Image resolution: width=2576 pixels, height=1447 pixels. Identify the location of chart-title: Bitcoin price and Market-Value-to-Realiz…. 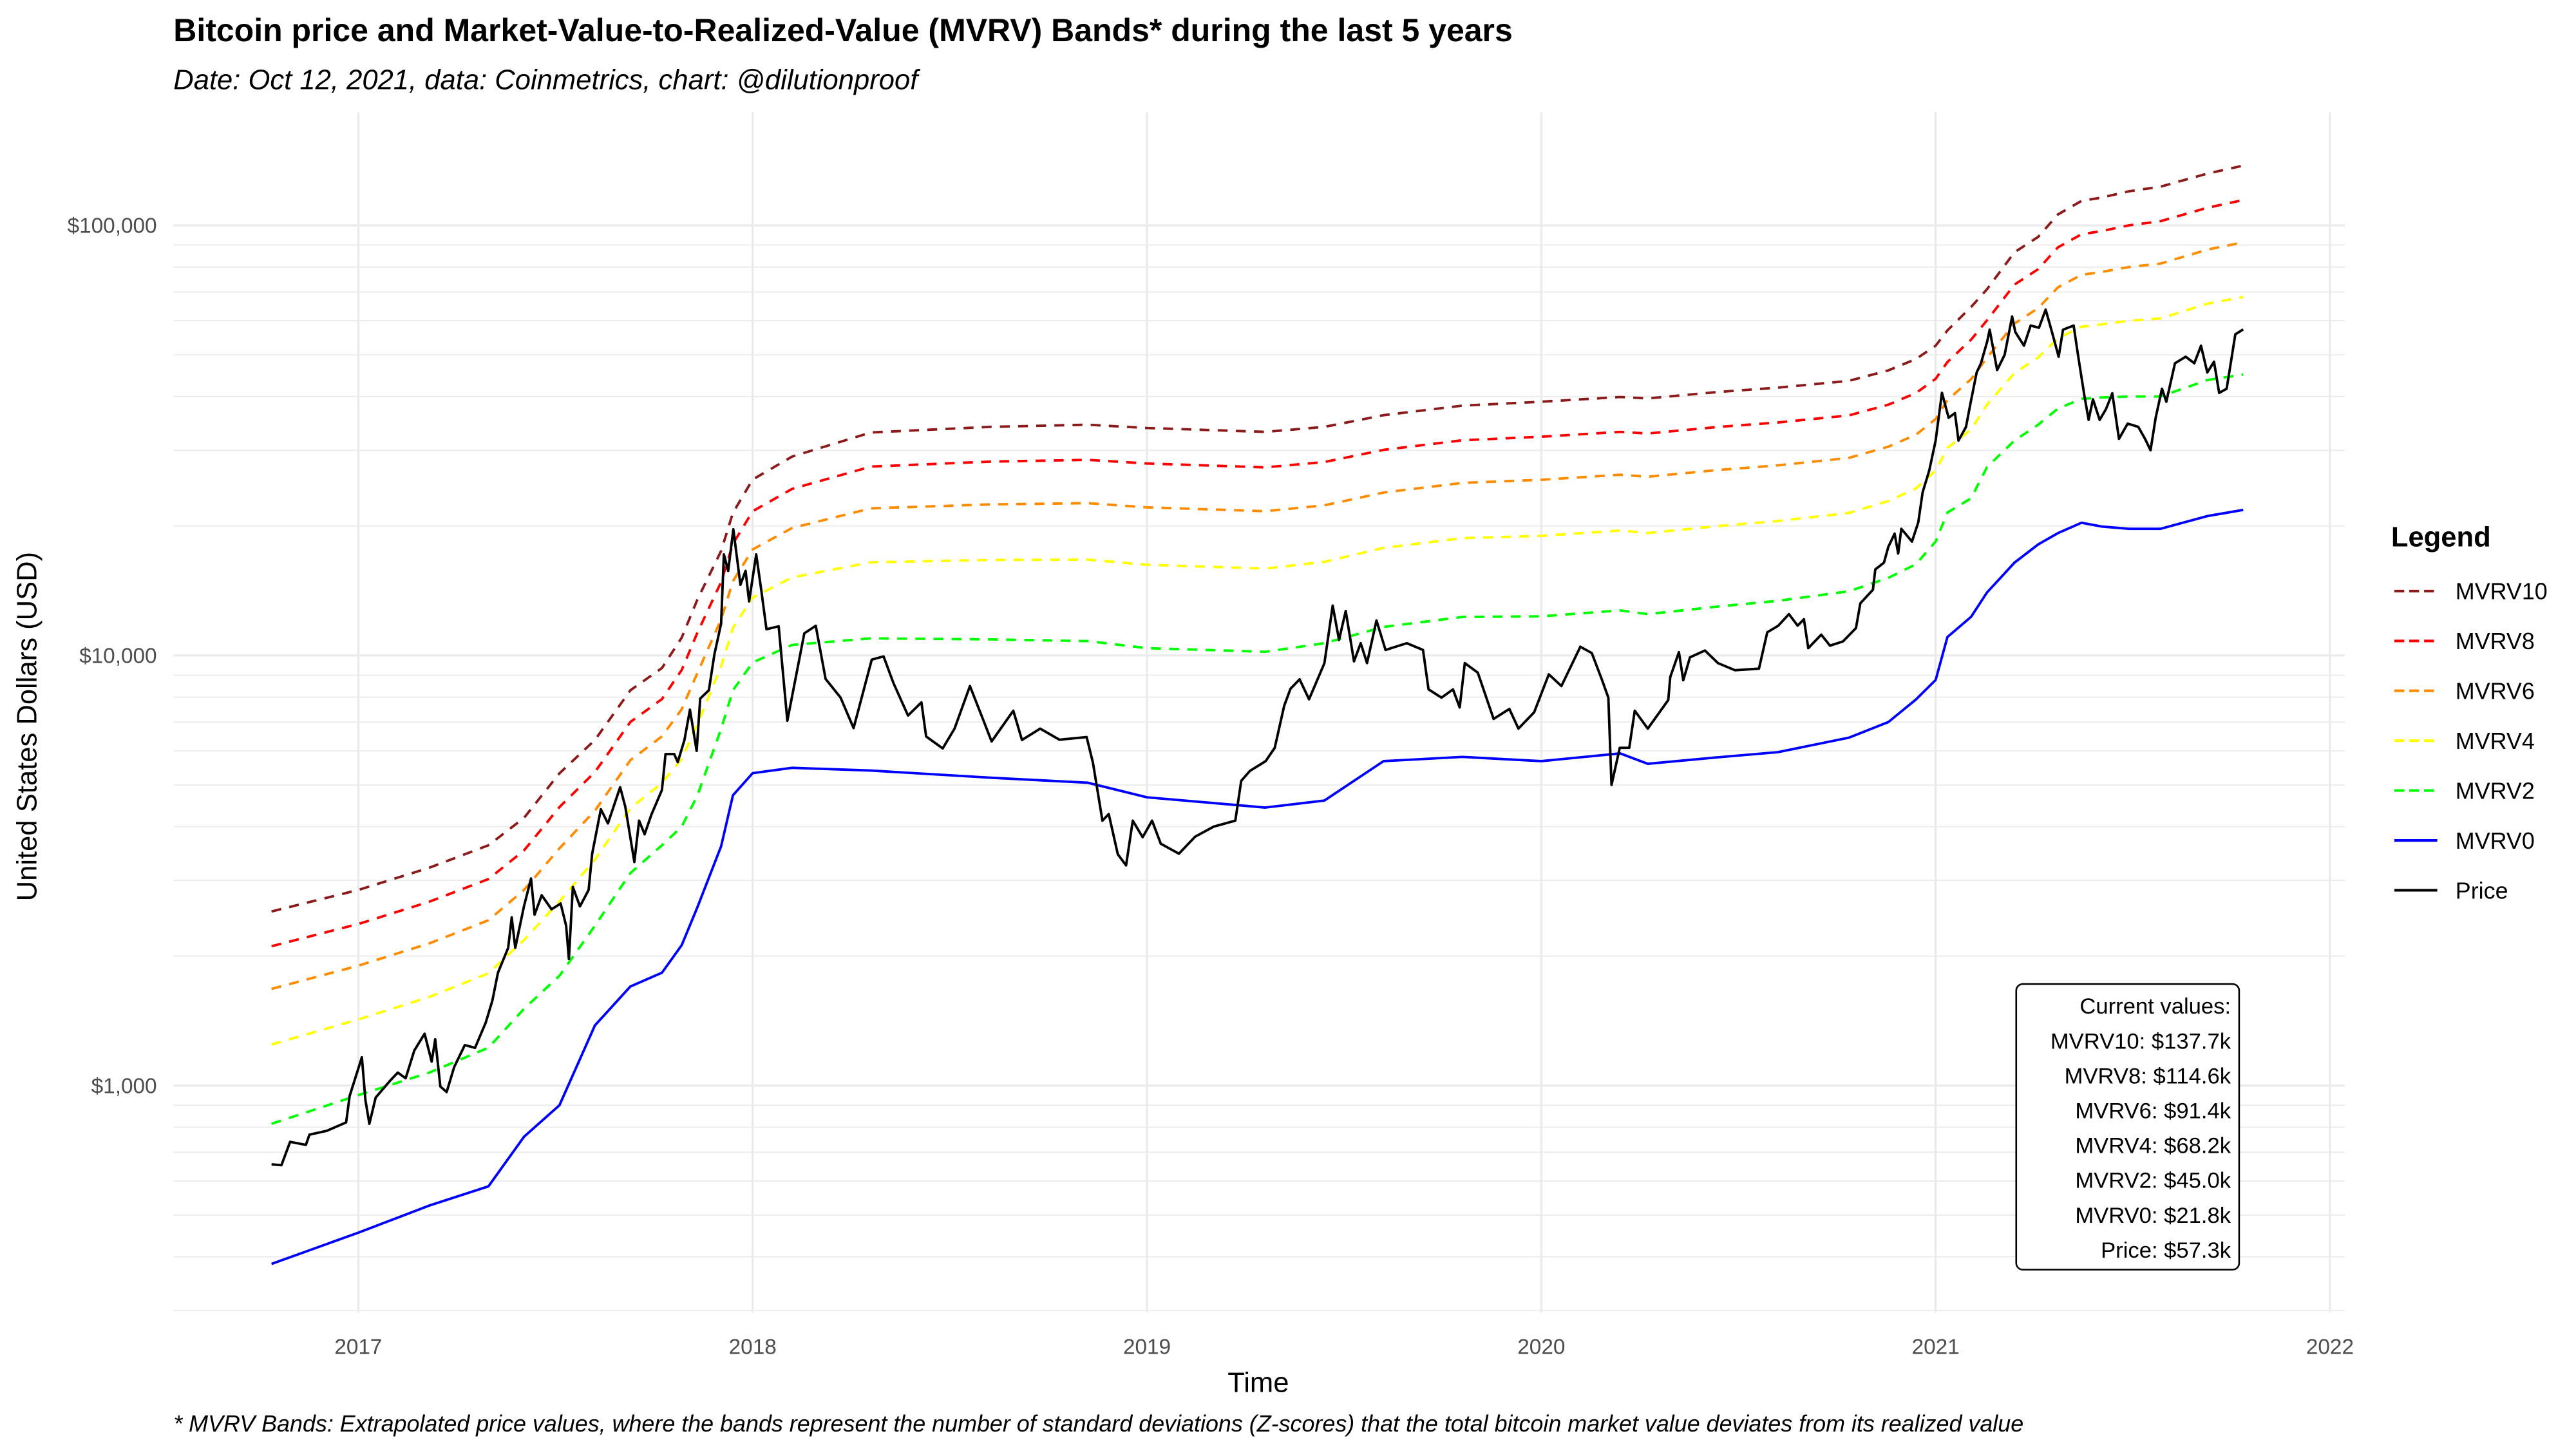
(843, 30).